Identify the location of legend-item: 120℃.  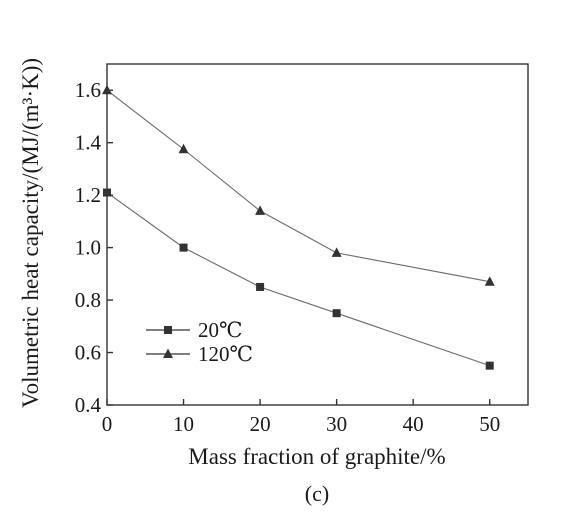
(199, 354).